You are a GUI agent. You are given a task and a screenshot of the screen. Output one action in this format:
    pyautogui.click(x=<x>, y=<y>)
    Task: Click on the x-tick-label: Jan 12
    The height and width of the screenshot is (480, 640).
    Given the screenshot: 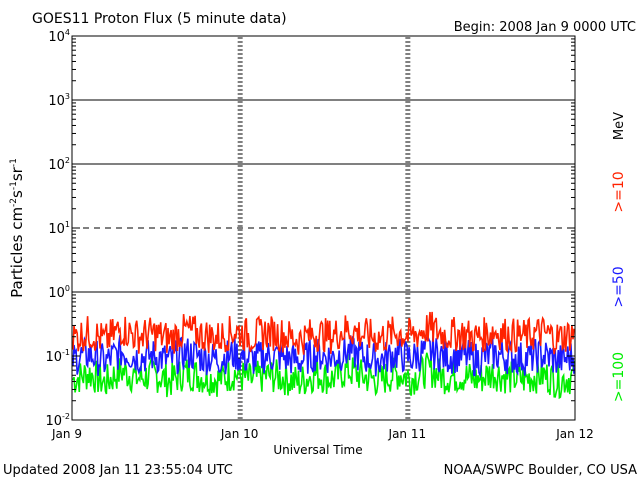 What is the action you would take?
    pyautogui.click(x=574, y=434)
    